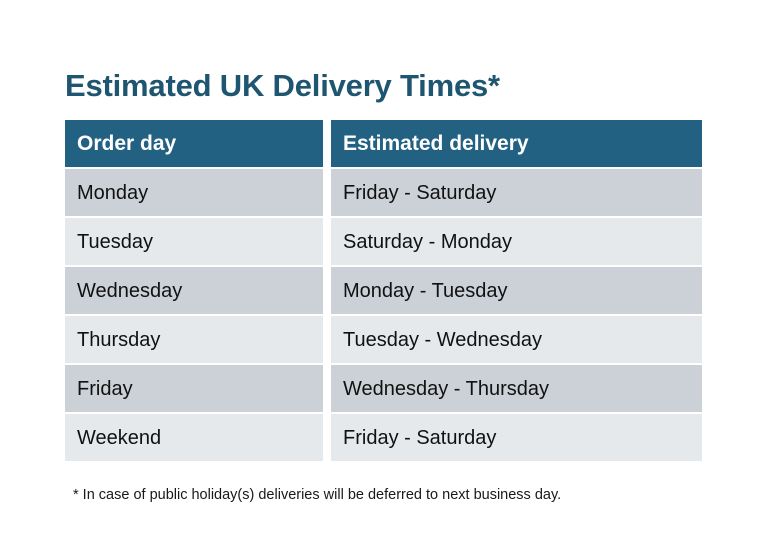  Describe the element at coordinates (194, 241) in the screenshot. I see `cell-order-day: Tuesday` at that location.